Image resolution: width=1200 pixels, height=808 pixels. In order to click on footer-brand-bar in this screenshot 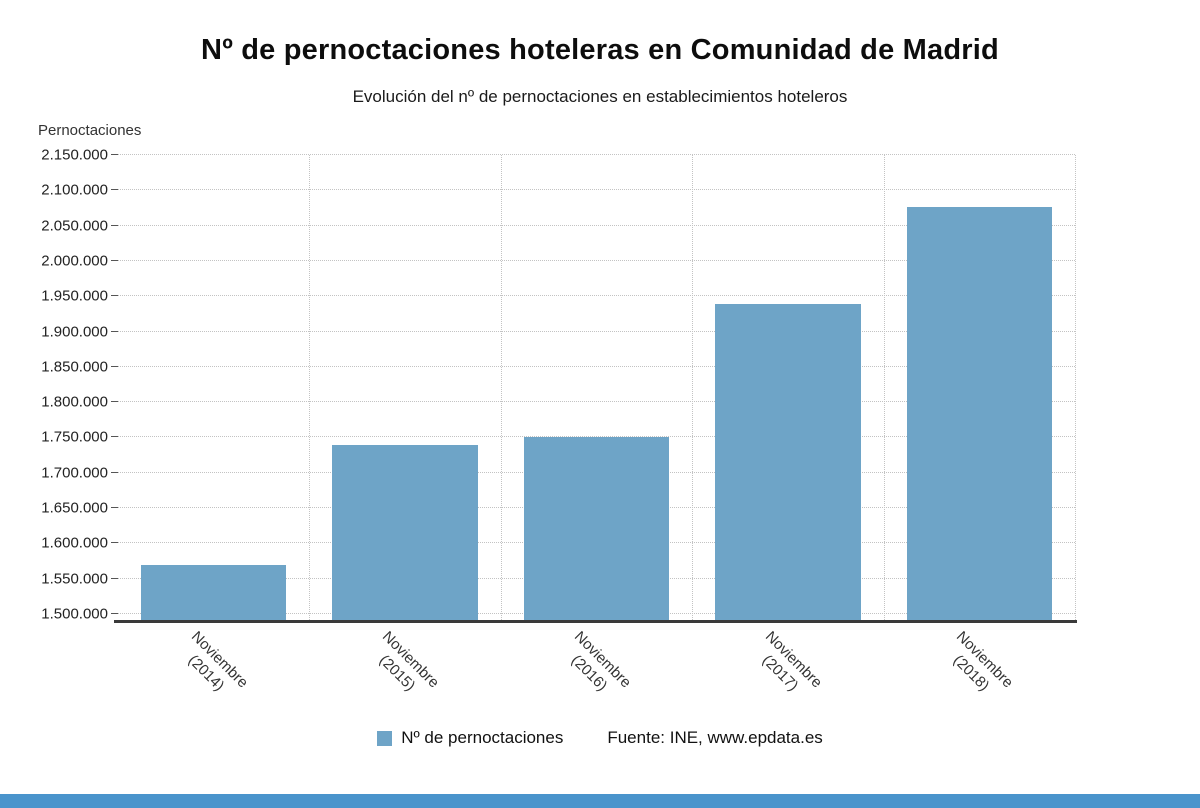, I will do `click(600, 801)`.